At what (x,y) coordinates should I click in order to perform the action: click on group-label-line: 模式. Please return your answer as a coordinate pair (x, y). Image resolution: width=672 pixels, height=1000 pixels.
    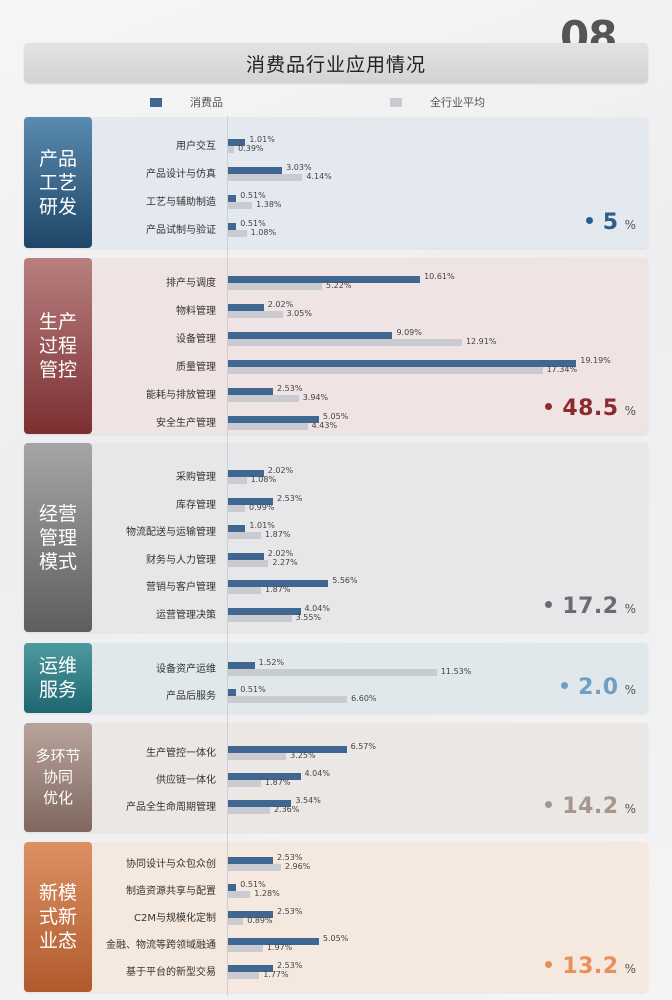
    Looking at the image, I should click on (57, 561).